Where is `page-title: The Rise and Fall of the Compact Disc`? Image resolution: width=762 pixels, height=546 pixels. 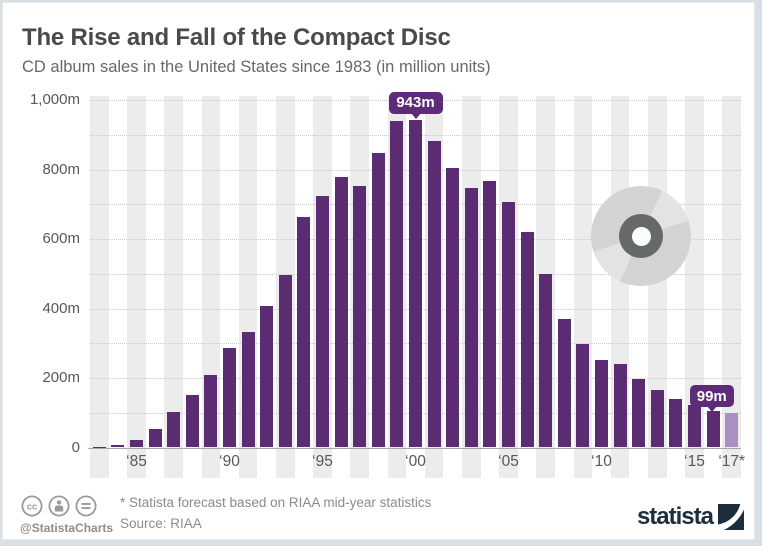
page-title: The Rise and Fall of the Compact Disc is located at coordinates (236, 37).